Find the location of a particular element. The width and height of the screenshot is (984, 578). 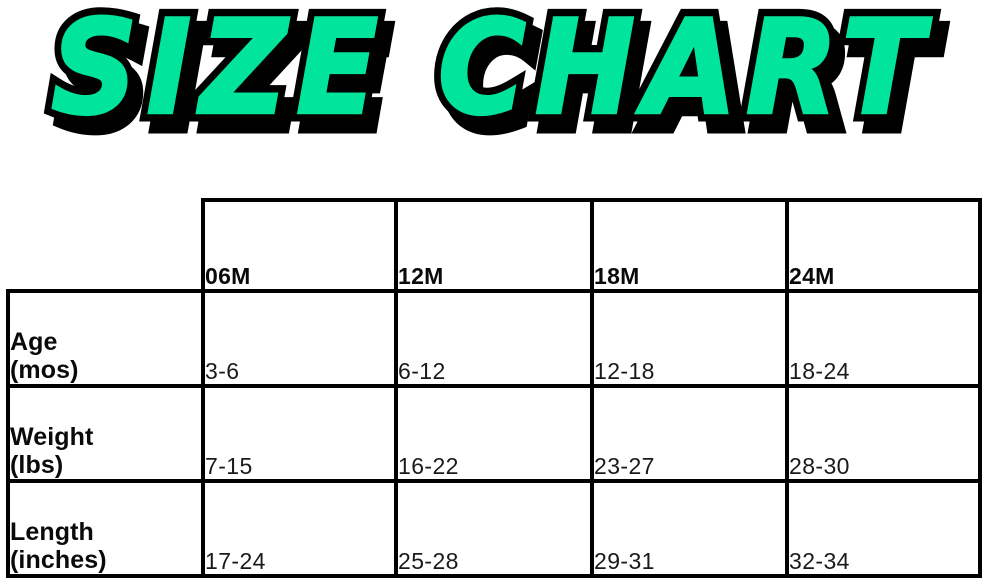

cell-age-24m: 18-24 is located at coordinates (883, 338).